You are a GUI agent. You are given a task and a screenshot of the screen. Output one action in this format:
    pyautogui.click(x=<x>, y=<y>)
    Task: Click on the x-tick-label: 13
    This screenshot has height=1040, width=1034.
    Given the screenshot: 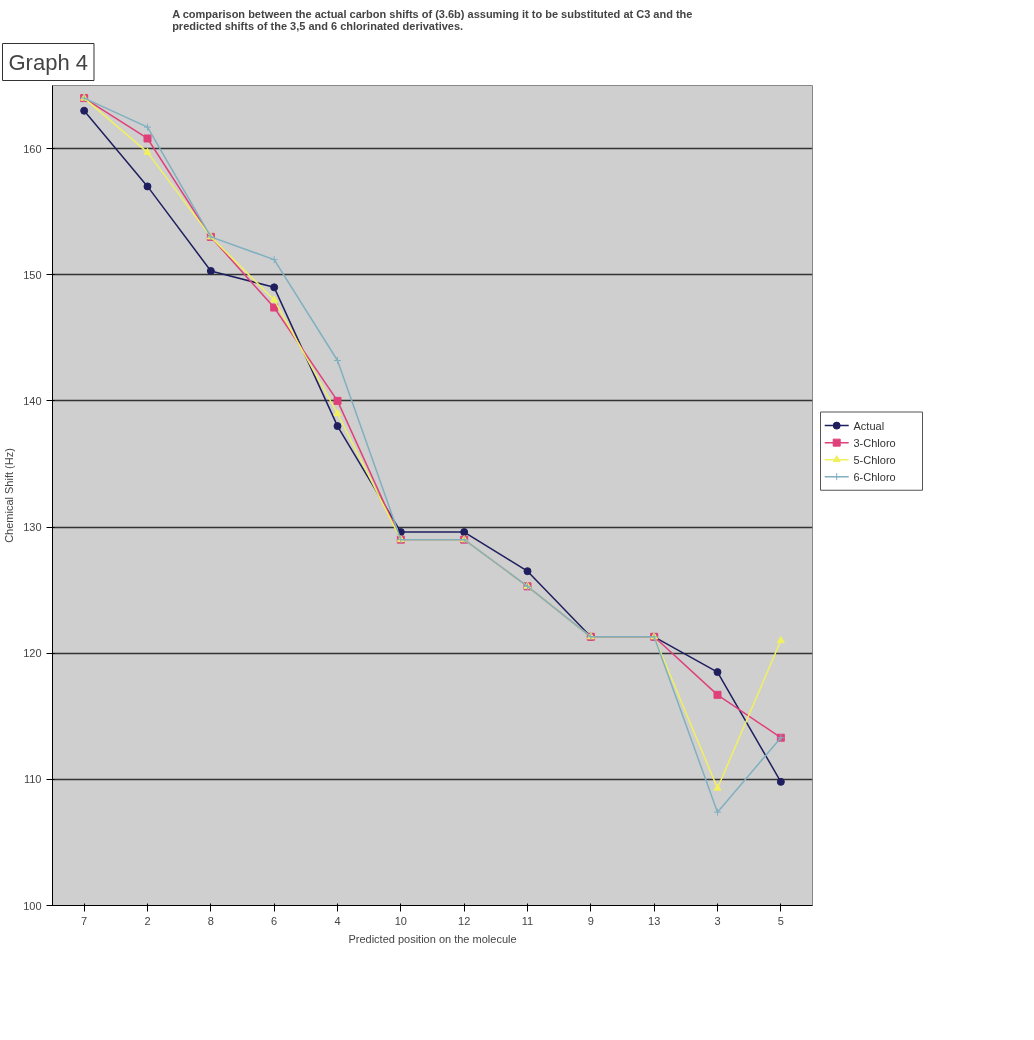 What is the action you would take?
    pyautogui.click(x=654, y=920)
    